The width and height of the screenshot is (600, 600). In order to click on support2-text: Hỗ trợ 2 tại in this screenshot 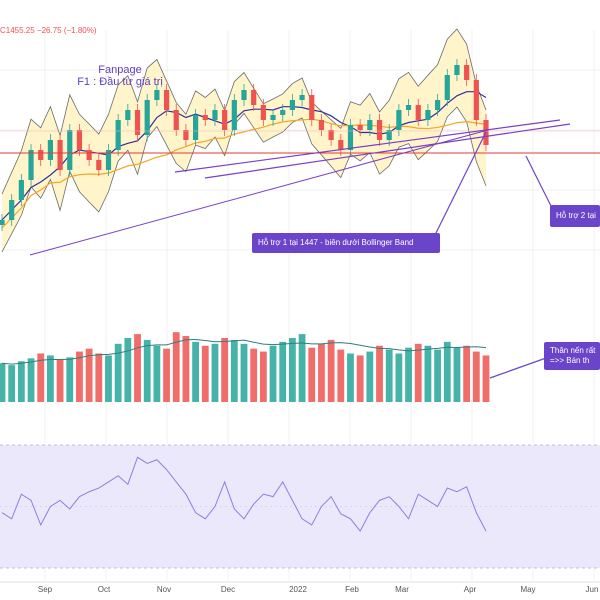, I will do `click(576, 215)`.